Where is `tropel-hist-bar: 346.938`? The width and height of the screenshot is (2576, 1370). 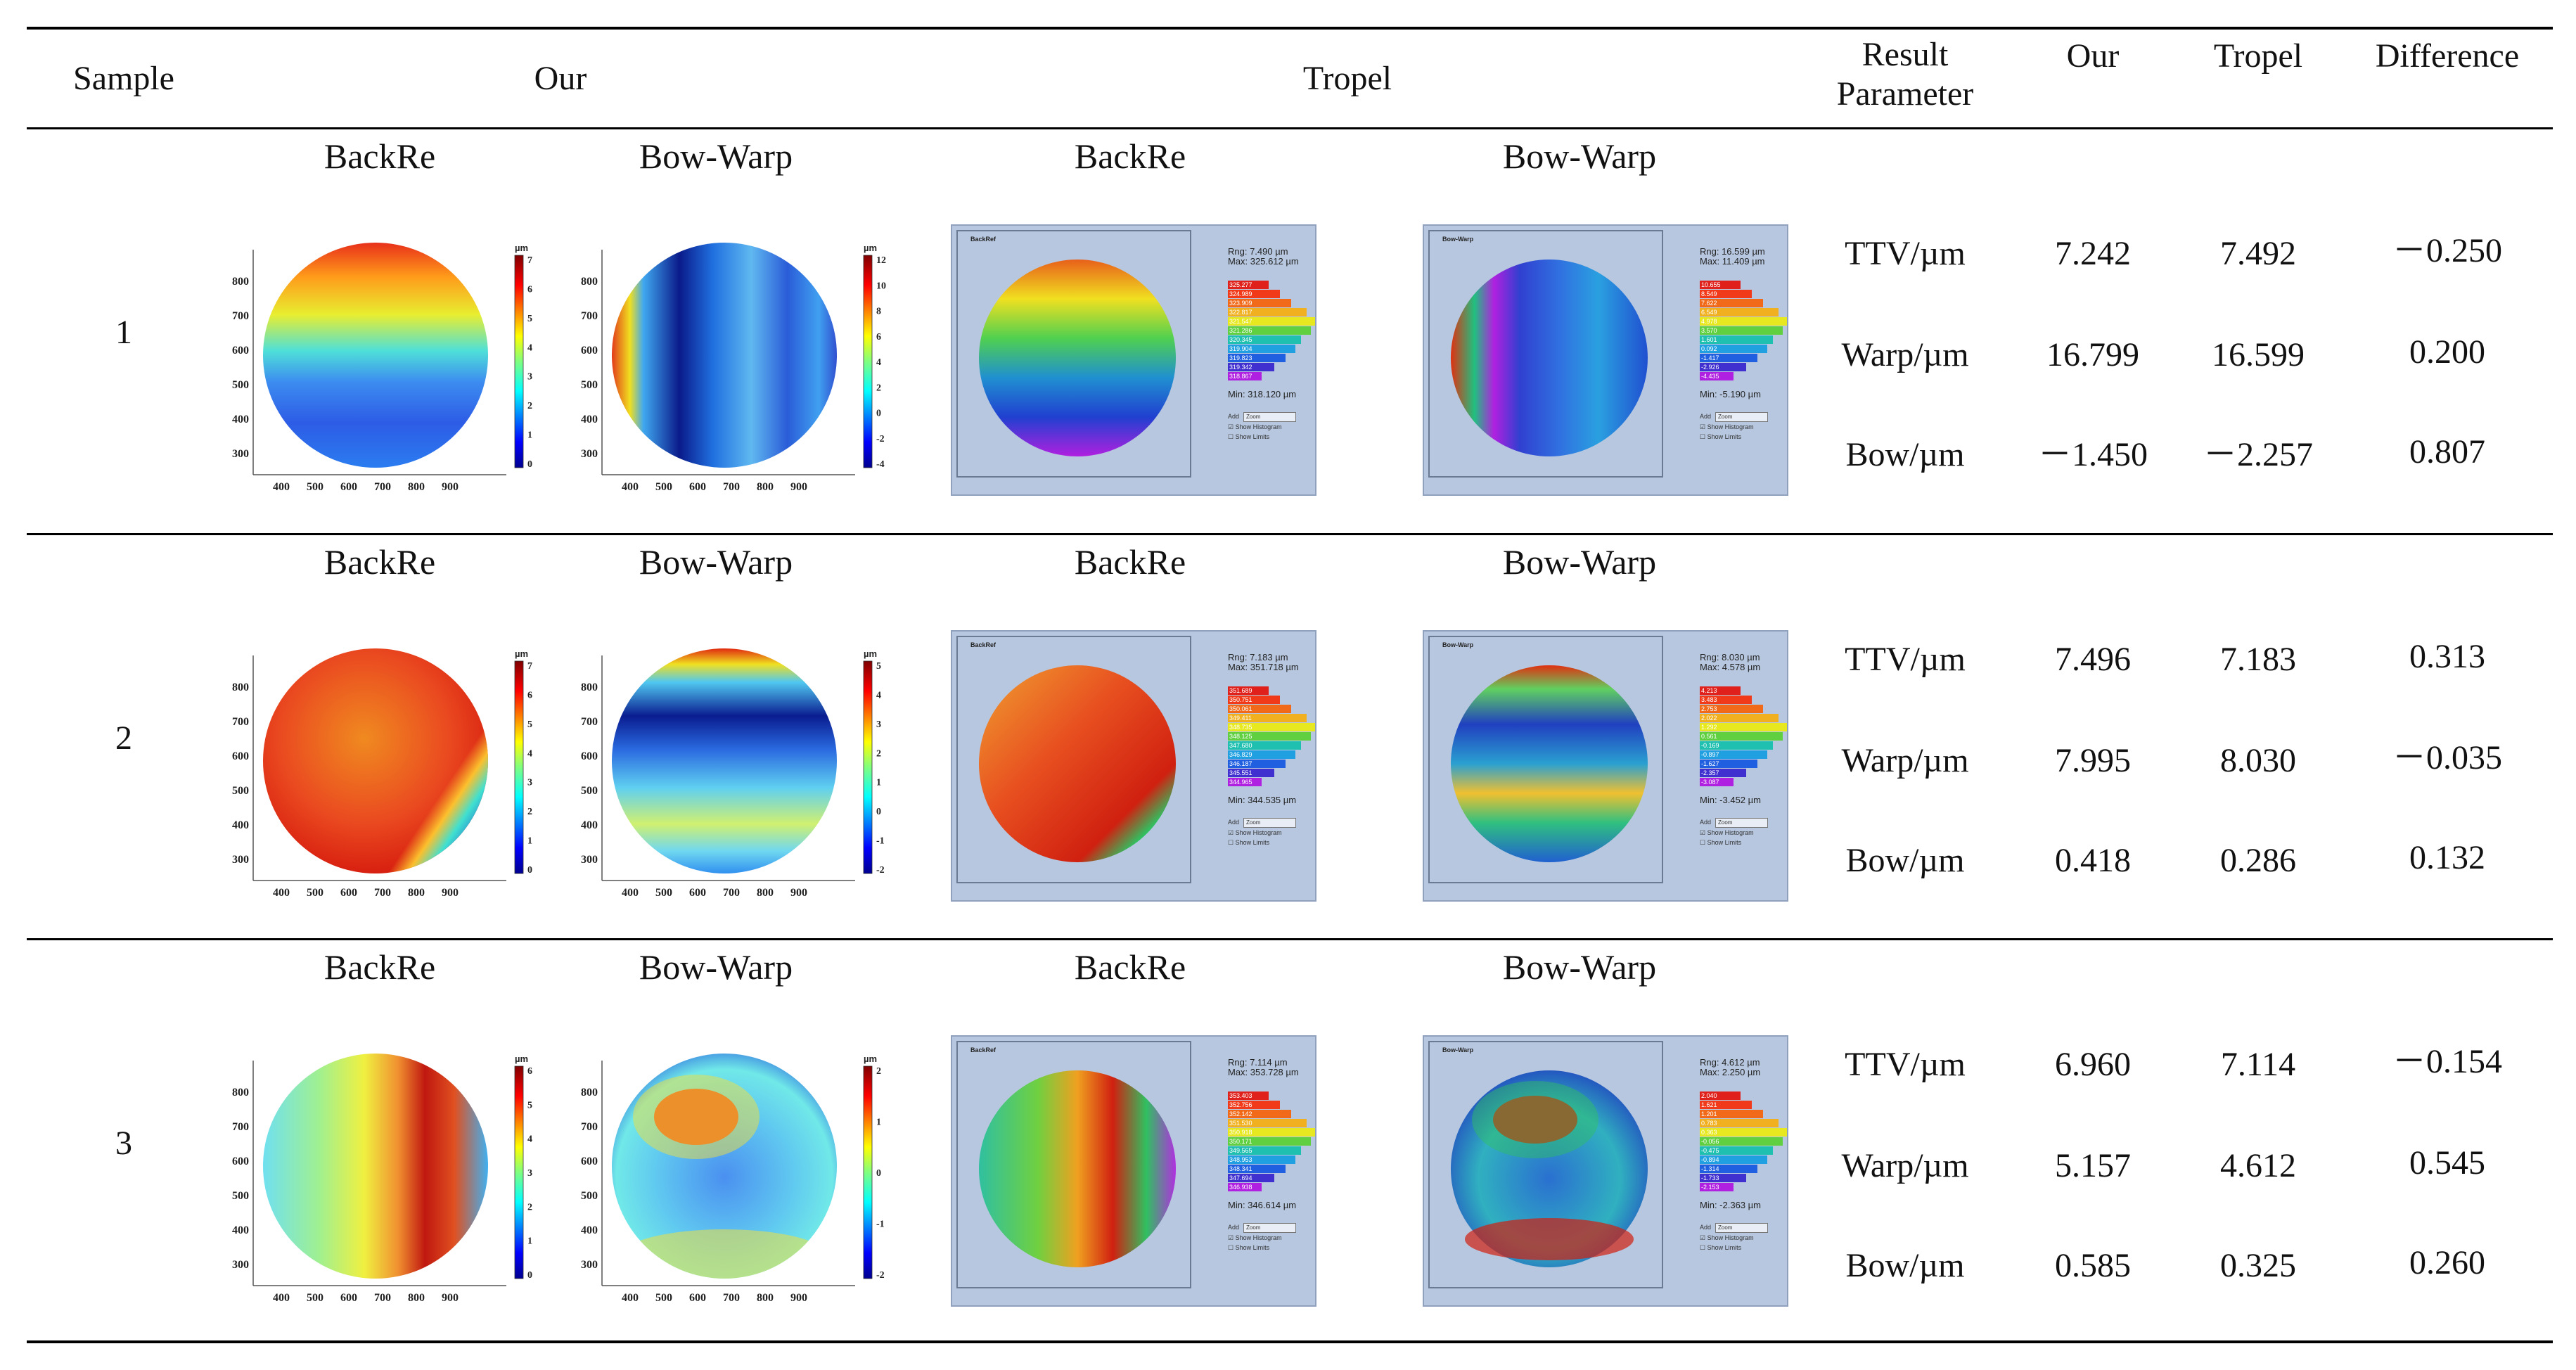
tropel-hist-bar: 346.938 is located at coordinates (1245, 1187).